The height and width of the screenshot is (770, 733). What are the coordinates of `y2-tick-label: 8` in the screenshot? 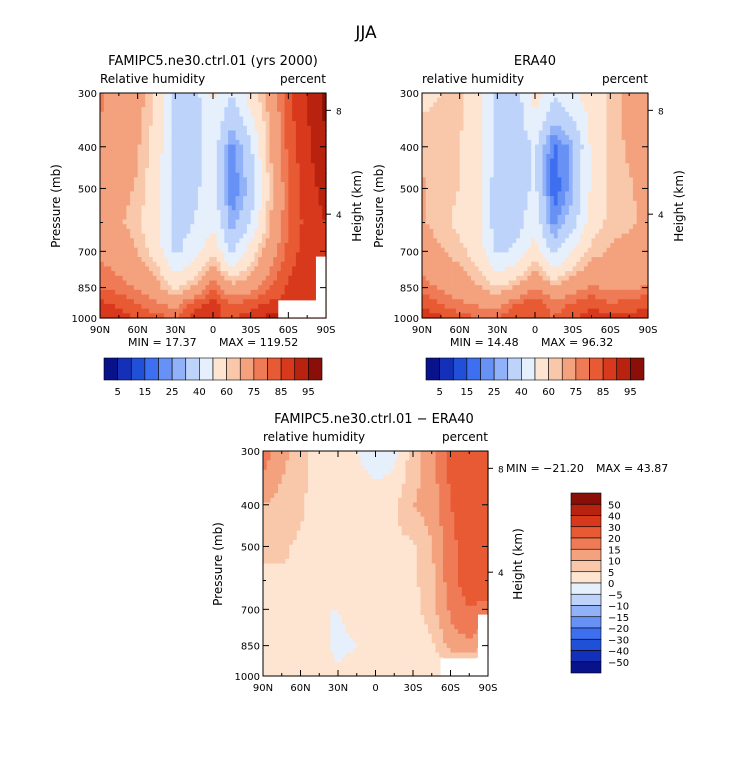 It's located at (339, 112).